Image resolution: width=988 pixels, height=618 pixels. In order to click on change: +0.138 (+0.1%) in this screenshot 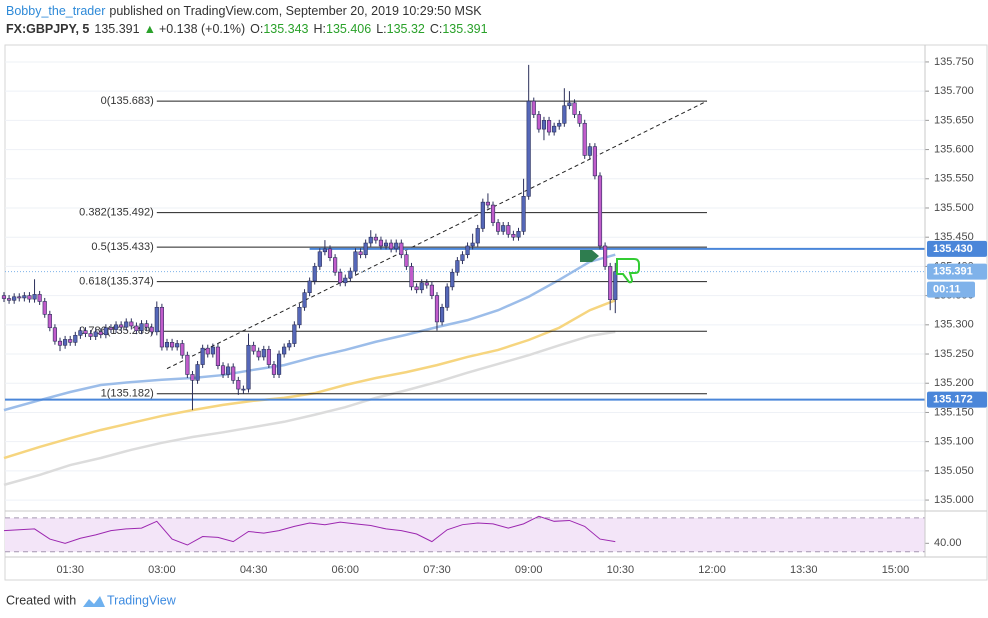, I will do `click(202, 29)`.